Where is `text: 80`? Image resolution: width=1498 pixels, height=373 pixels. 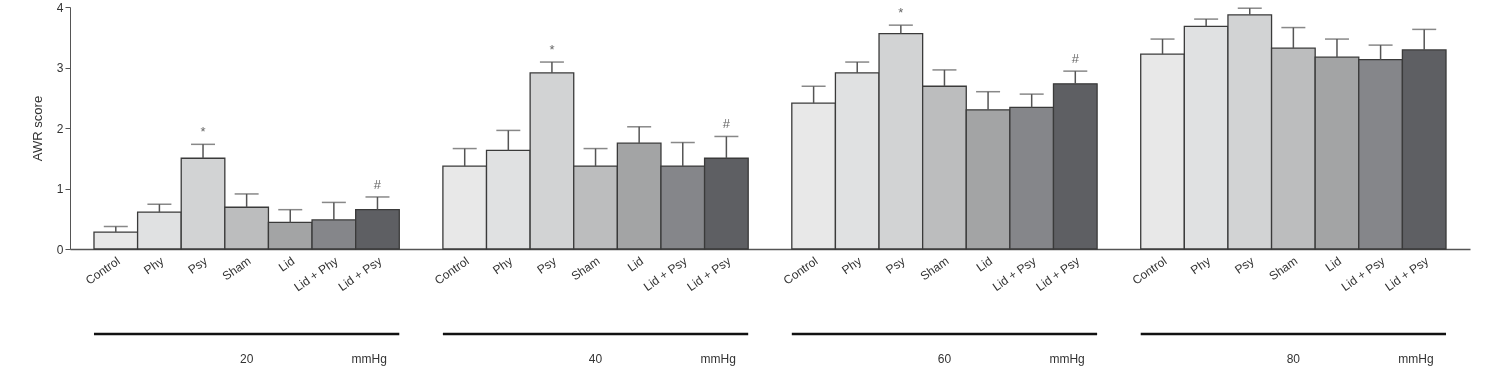 text: 80 is located at coordinates (1293, 359).